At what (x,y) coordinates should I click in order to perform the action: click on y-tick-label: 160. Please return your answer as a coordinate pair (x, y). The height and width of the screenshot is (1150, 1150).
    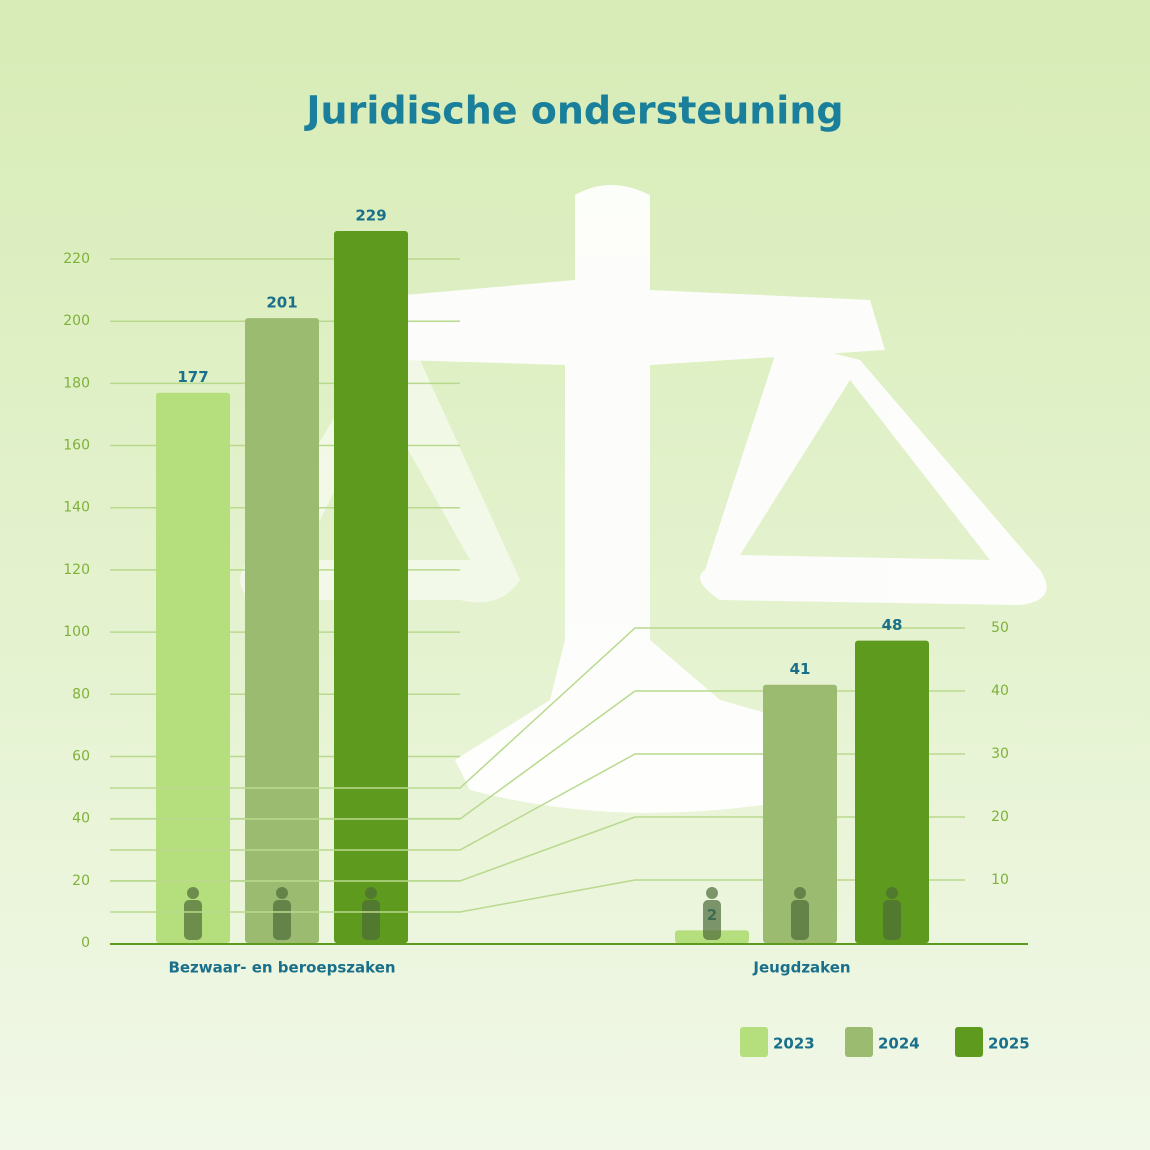
    Looking at the image, I should click on (76, 446).